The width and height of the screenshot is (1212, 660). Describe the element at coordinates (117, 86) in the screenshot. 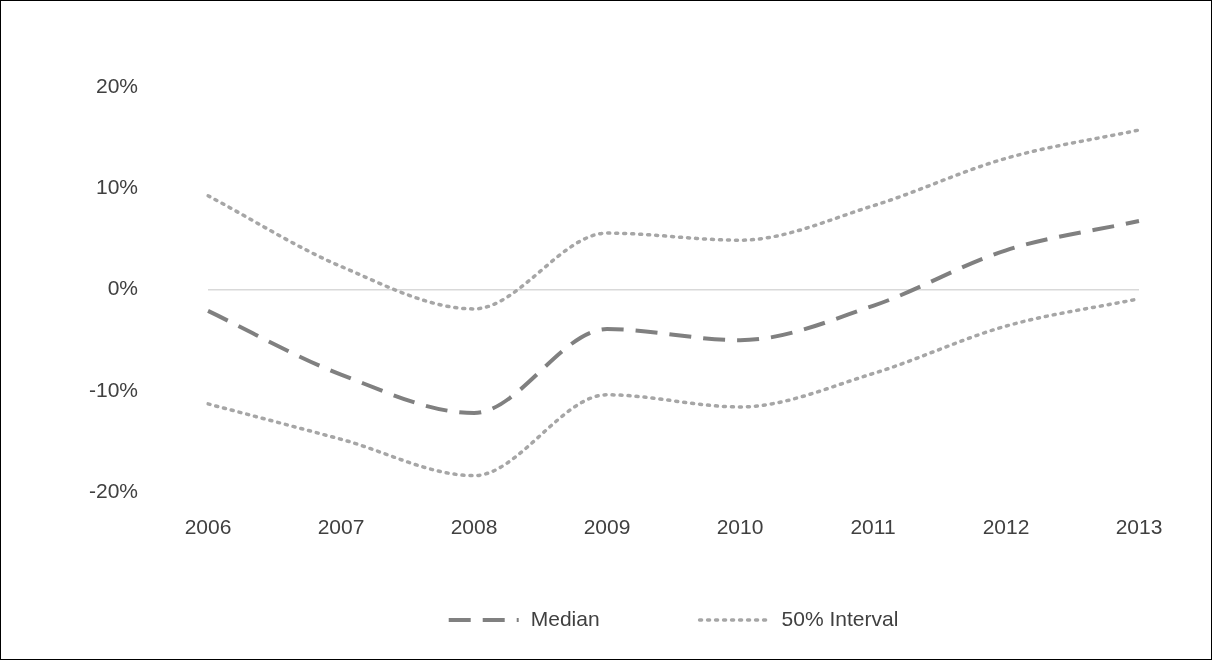

I see `y-tick-label: 20%` at that location.